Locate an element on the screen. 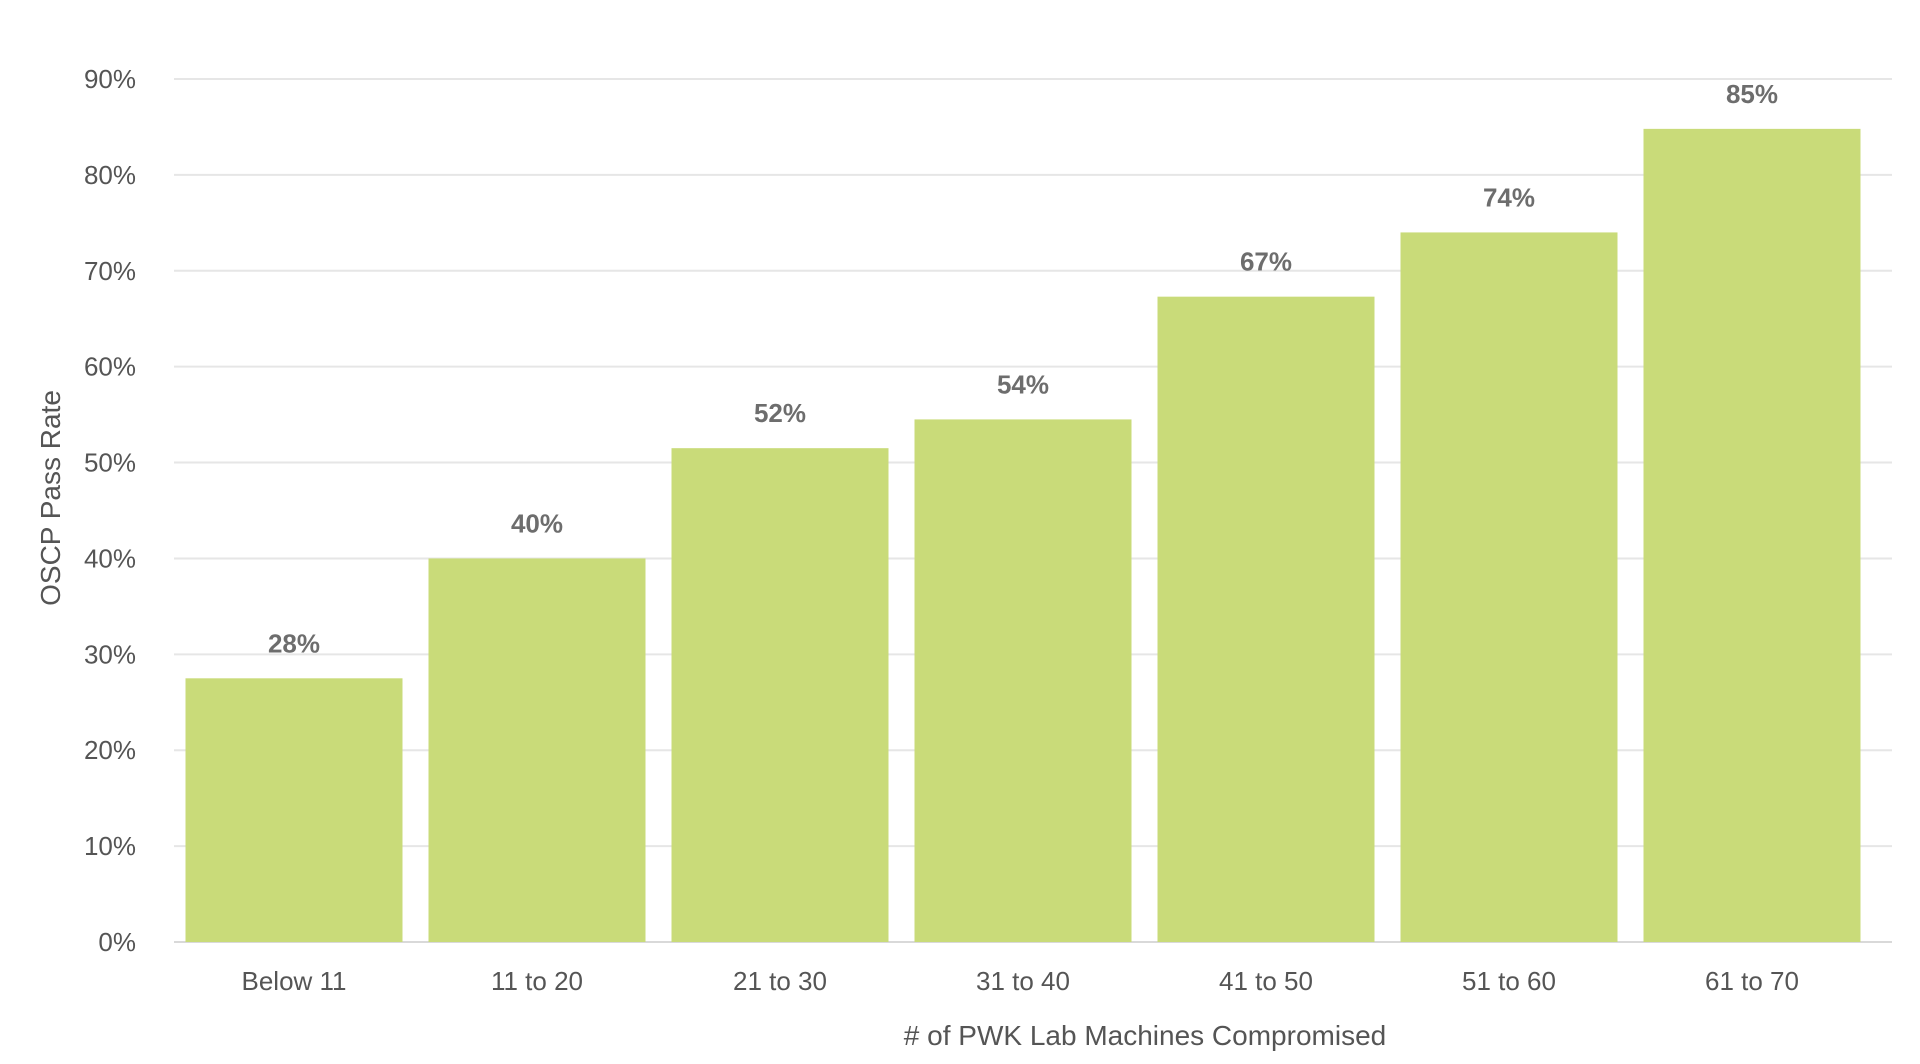 This screenshot has width=1920, height=1064. bar-value-label: 54% is located at coordinates (1023, 384).